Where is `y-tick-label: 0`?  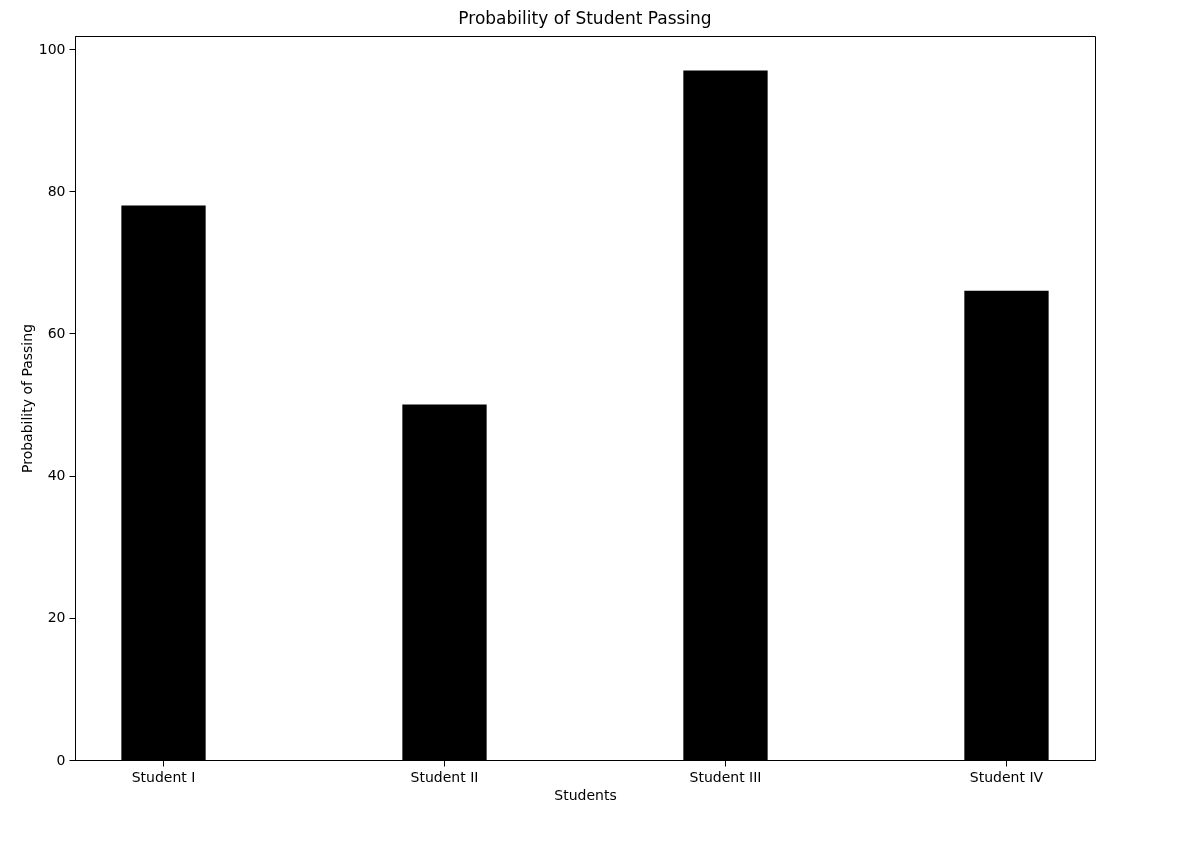 y-tick-label: 0 is located at coordinates (61, 759).